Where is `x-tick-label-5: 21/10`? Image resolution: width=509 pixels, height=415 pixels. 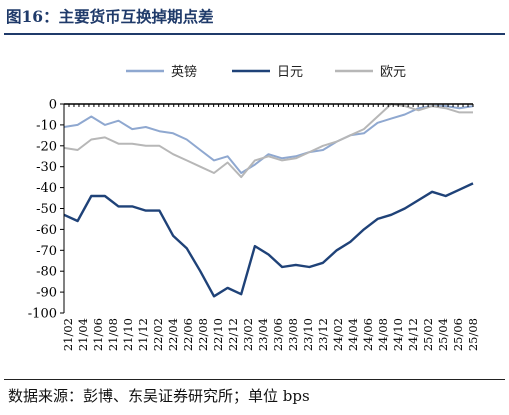
x-tick-label-5: 21/10 is located at coordinates (128, 334).